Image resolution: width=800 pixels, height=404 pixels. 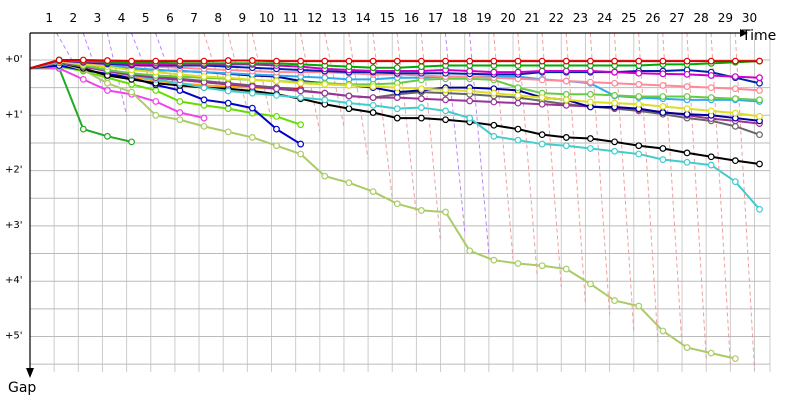 What do you see at coordinates (122, 18) in the screenshot?
I see `x-tick-label: 4` at bounding box center [122, 18].